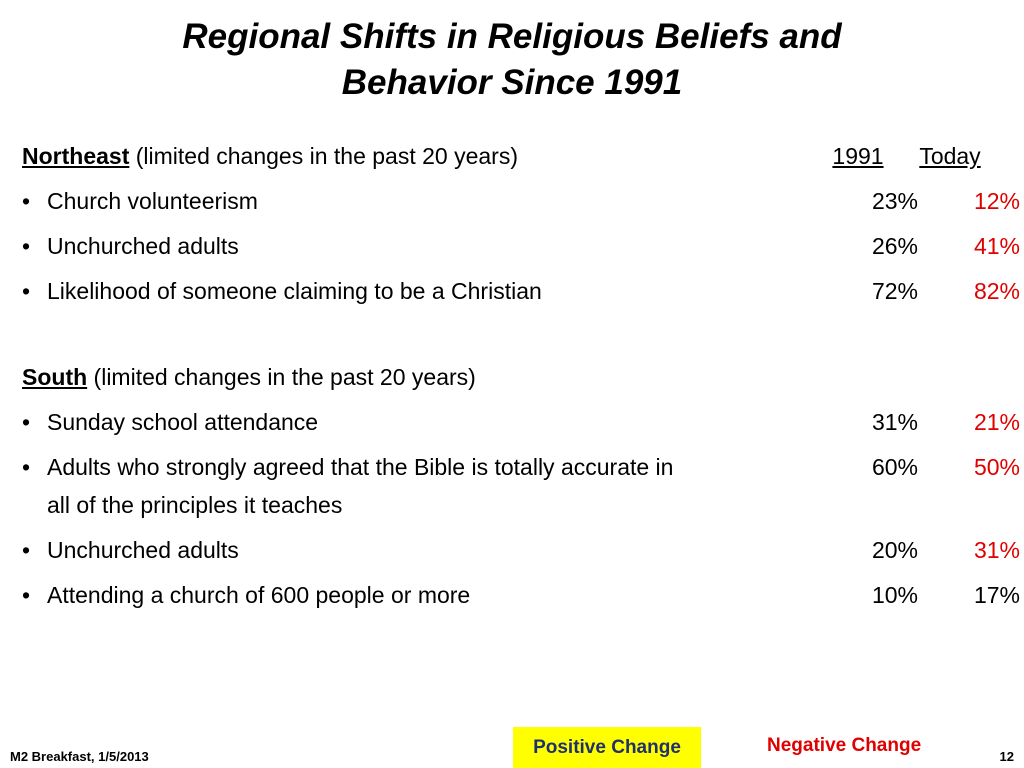  Describe the element at coordinates (521, 422) in the screenshot. I see `row: • Sunday school attendance 31% 21%` at that location.